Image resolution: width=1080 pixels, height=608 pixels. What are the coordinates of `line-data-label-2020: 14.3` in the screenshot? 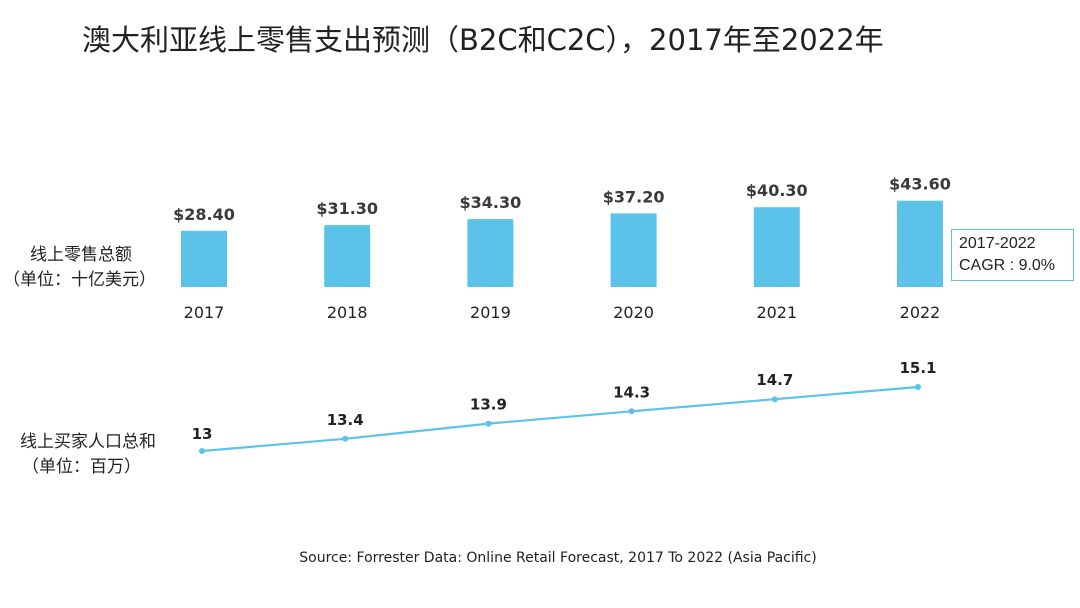 It's located at (631, 392).